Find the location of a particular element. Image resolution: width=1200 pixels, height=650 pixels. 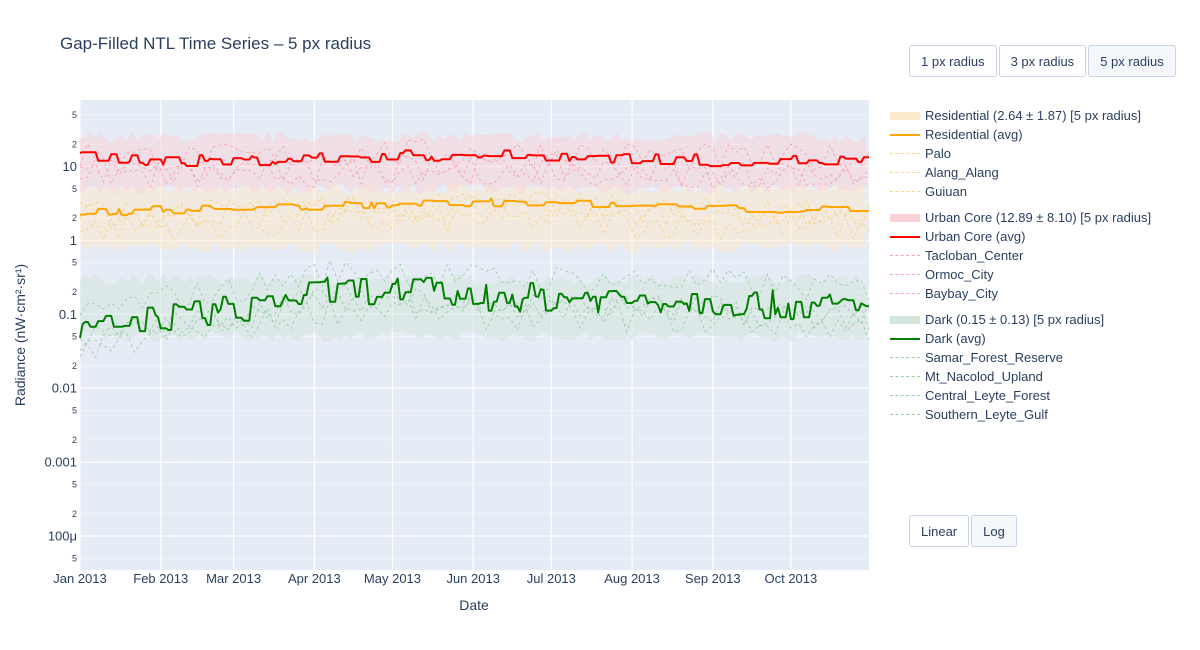

x-tick-label: May 2013 is located at coordinates (392, 578).